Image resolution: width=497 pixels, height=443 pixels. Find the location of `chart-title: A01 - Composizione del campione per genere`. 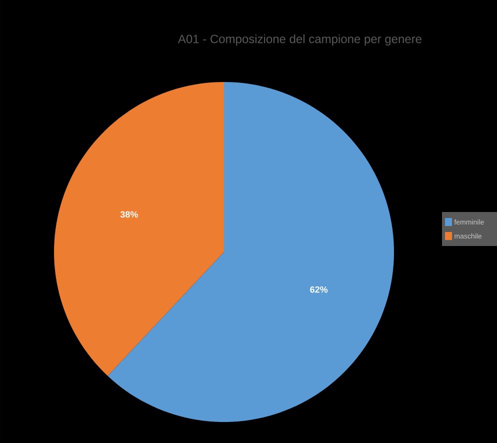

chart-title: A01 - Composizione del campione per genere is located at coordinates (300, 40).